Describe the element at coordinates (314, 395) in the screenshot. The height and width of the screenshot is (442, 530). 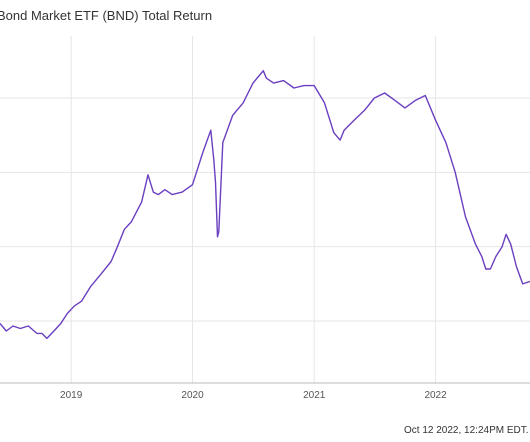
I see `x-tick-label-2021: 2021` at that location.